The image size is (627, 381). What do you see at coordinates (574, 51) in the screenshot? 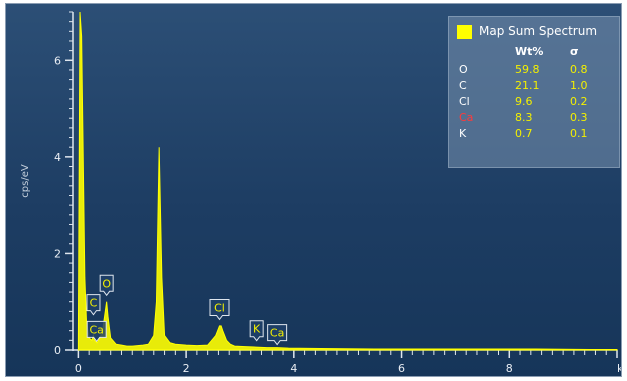
I see `column-header-sigma: σ` at bounding box center [574, 51].